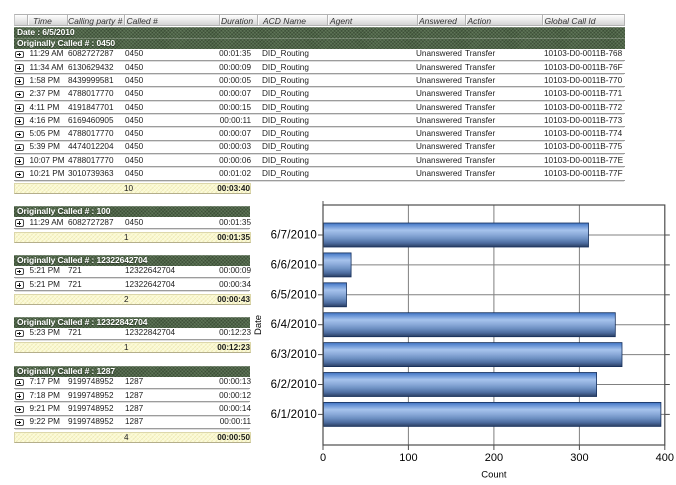 Image resolution: width=676 pixels, height=485 pixels. Describe the element at coordinates (494, 458) in the screenshot. I see `svg-text: 200` at that location.